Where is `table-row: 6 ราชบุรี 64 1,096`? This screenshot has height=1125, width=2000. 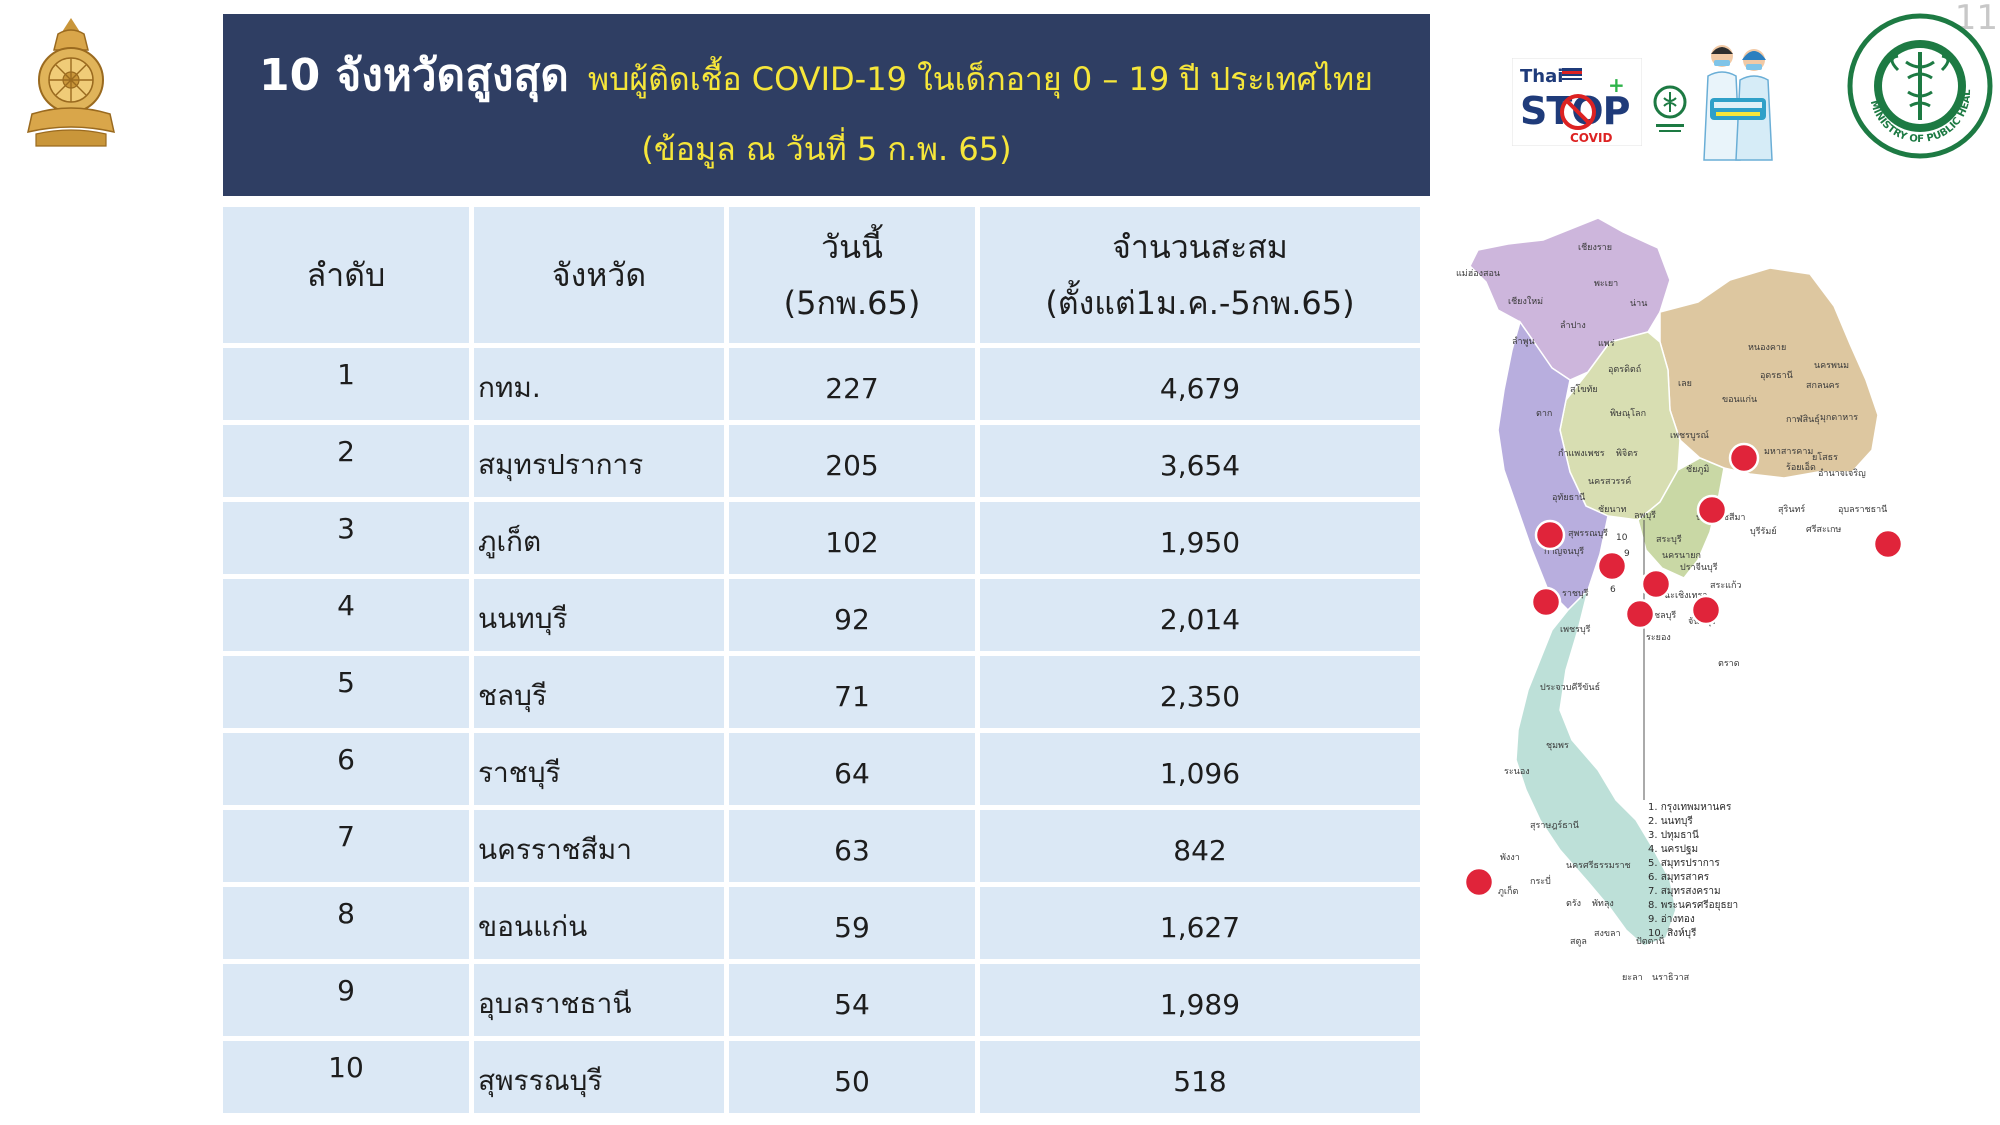 table-row: 6 ราชบุรี 64 1,096 is located at coordinates (821, 769).